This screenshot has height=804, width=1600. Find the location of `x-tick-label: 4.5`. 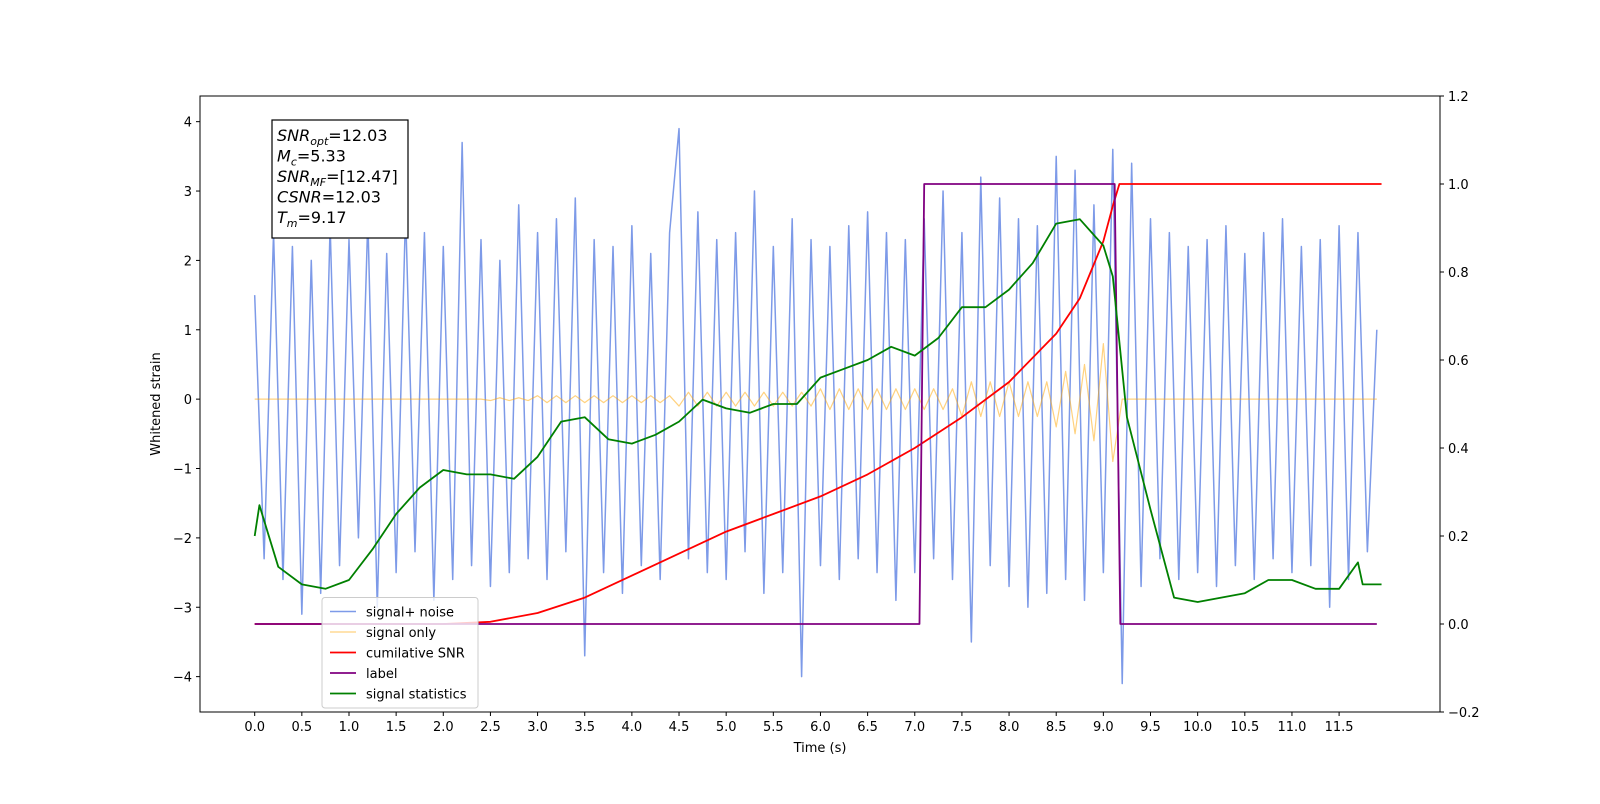

x-tick-label: 4.5 is located at coordinates (679, 727).